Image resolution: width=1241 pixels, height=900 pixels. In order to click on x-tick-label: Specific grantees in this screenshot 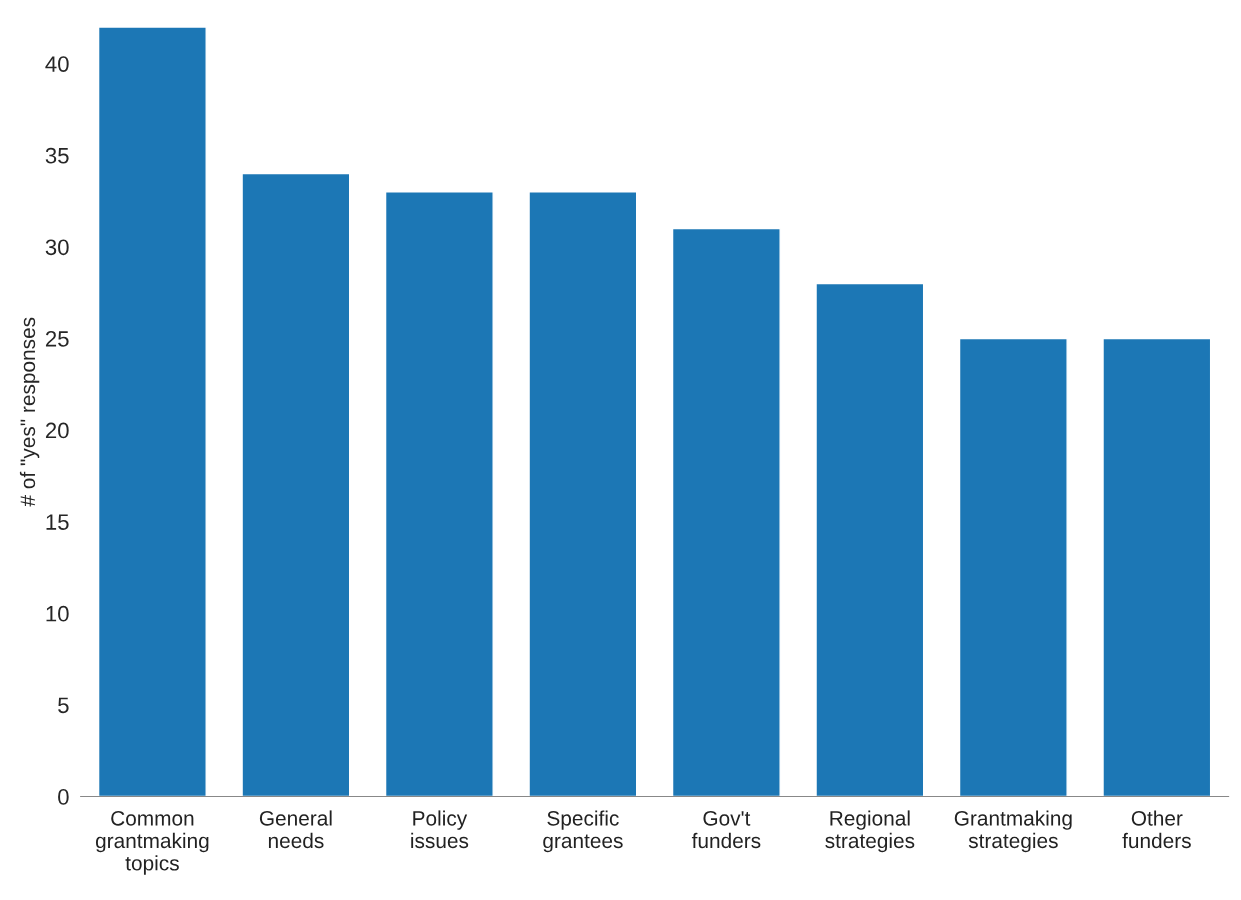, I will do `click(583, 831)`.